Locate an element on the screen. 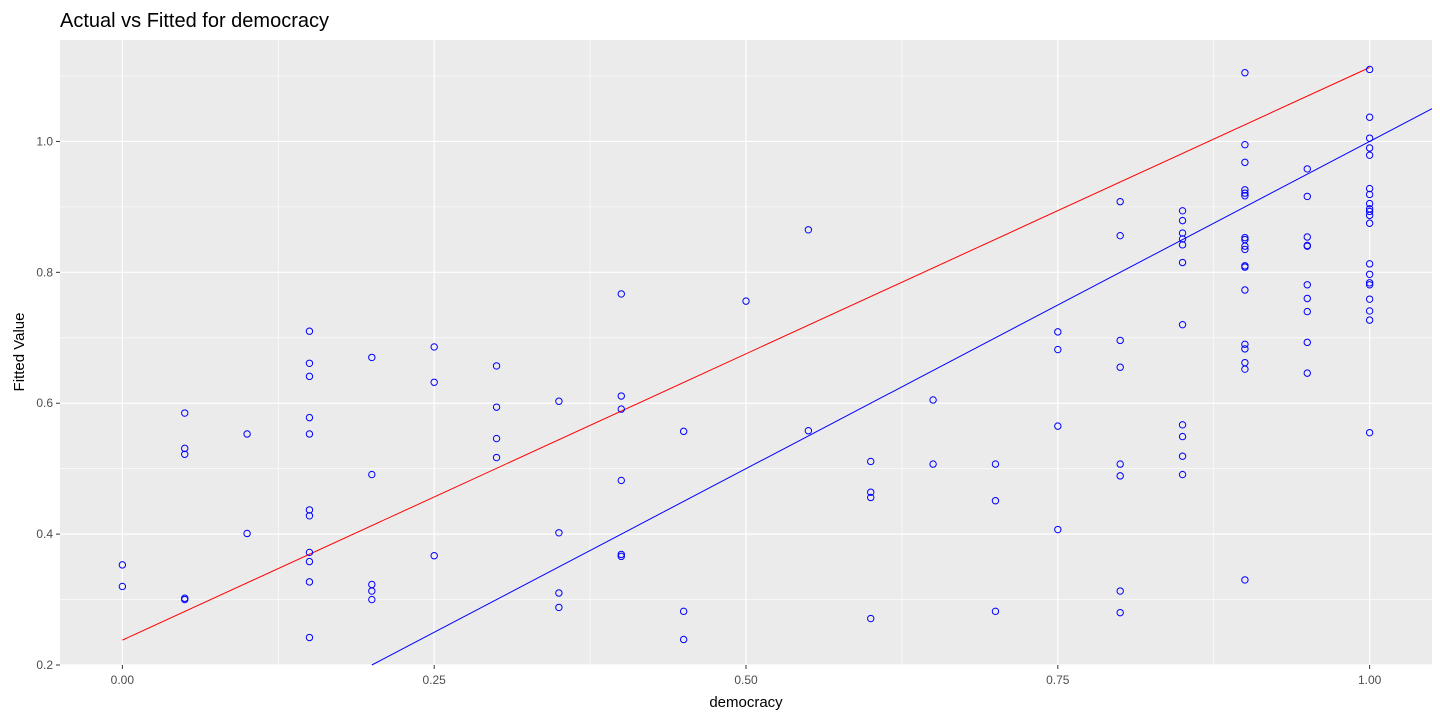 The width and height of the screenshot is (1440, 720). y-axis-ticks: 0.2 0.4 0.6 0.8 1.0 is located at coordinates (48, 403).